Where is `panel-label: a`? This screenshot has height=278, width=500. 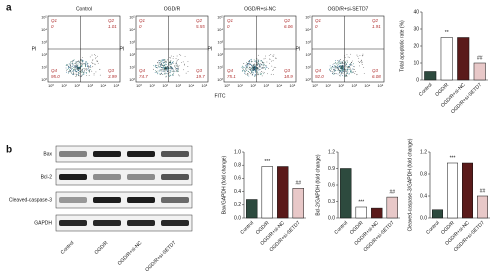 panel-label: a is located at coordinates (9, 8).